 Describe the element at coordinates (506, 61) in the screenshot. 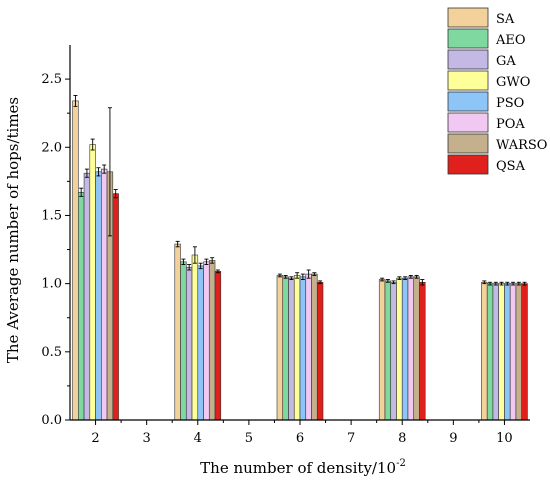

I see `legend-label-ga: GA` at that location.